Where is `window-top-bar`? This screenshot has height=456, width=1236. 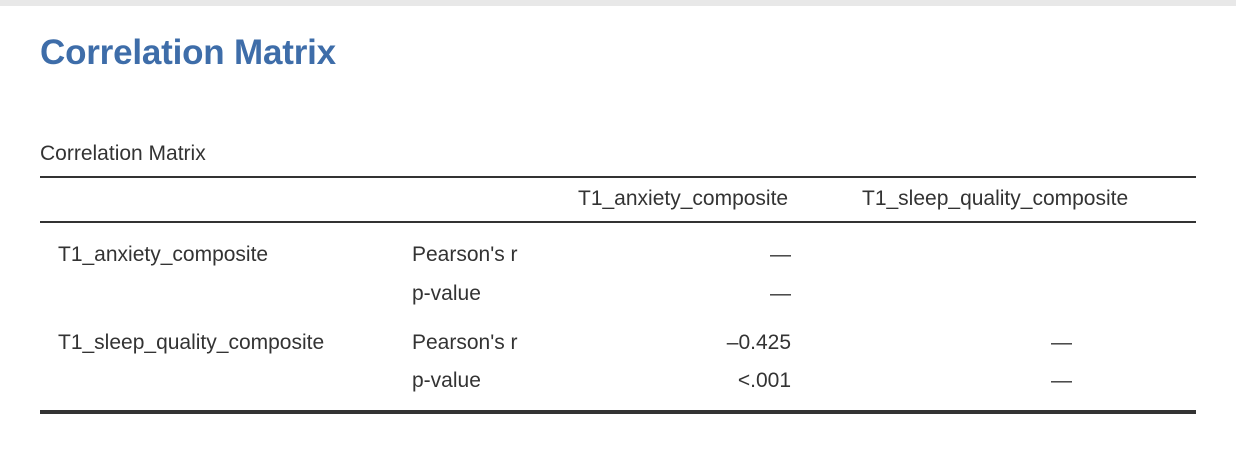 window-top-bar is located at coordinates (618, 3).